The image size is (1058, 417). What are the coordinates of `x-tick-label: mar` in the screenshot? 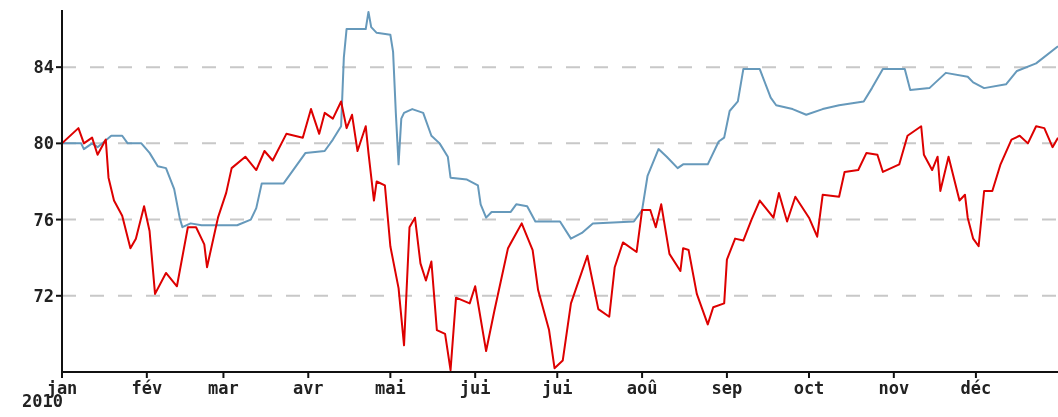 It's located at (223, 388).